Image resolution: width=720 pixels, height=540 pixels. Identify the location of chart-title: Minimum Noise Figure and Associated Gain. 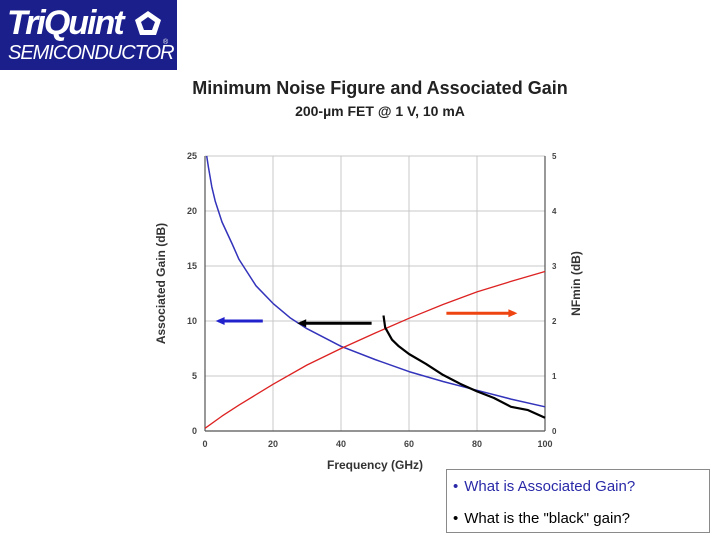
(380, 88).